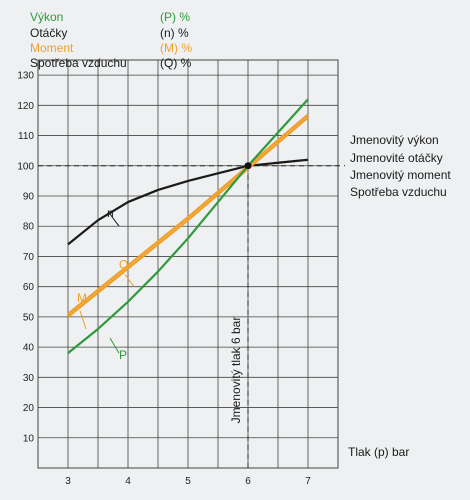 This screenshot has height=500, width=470. I want to click on y-tick-label: 100, so click(25, 166).